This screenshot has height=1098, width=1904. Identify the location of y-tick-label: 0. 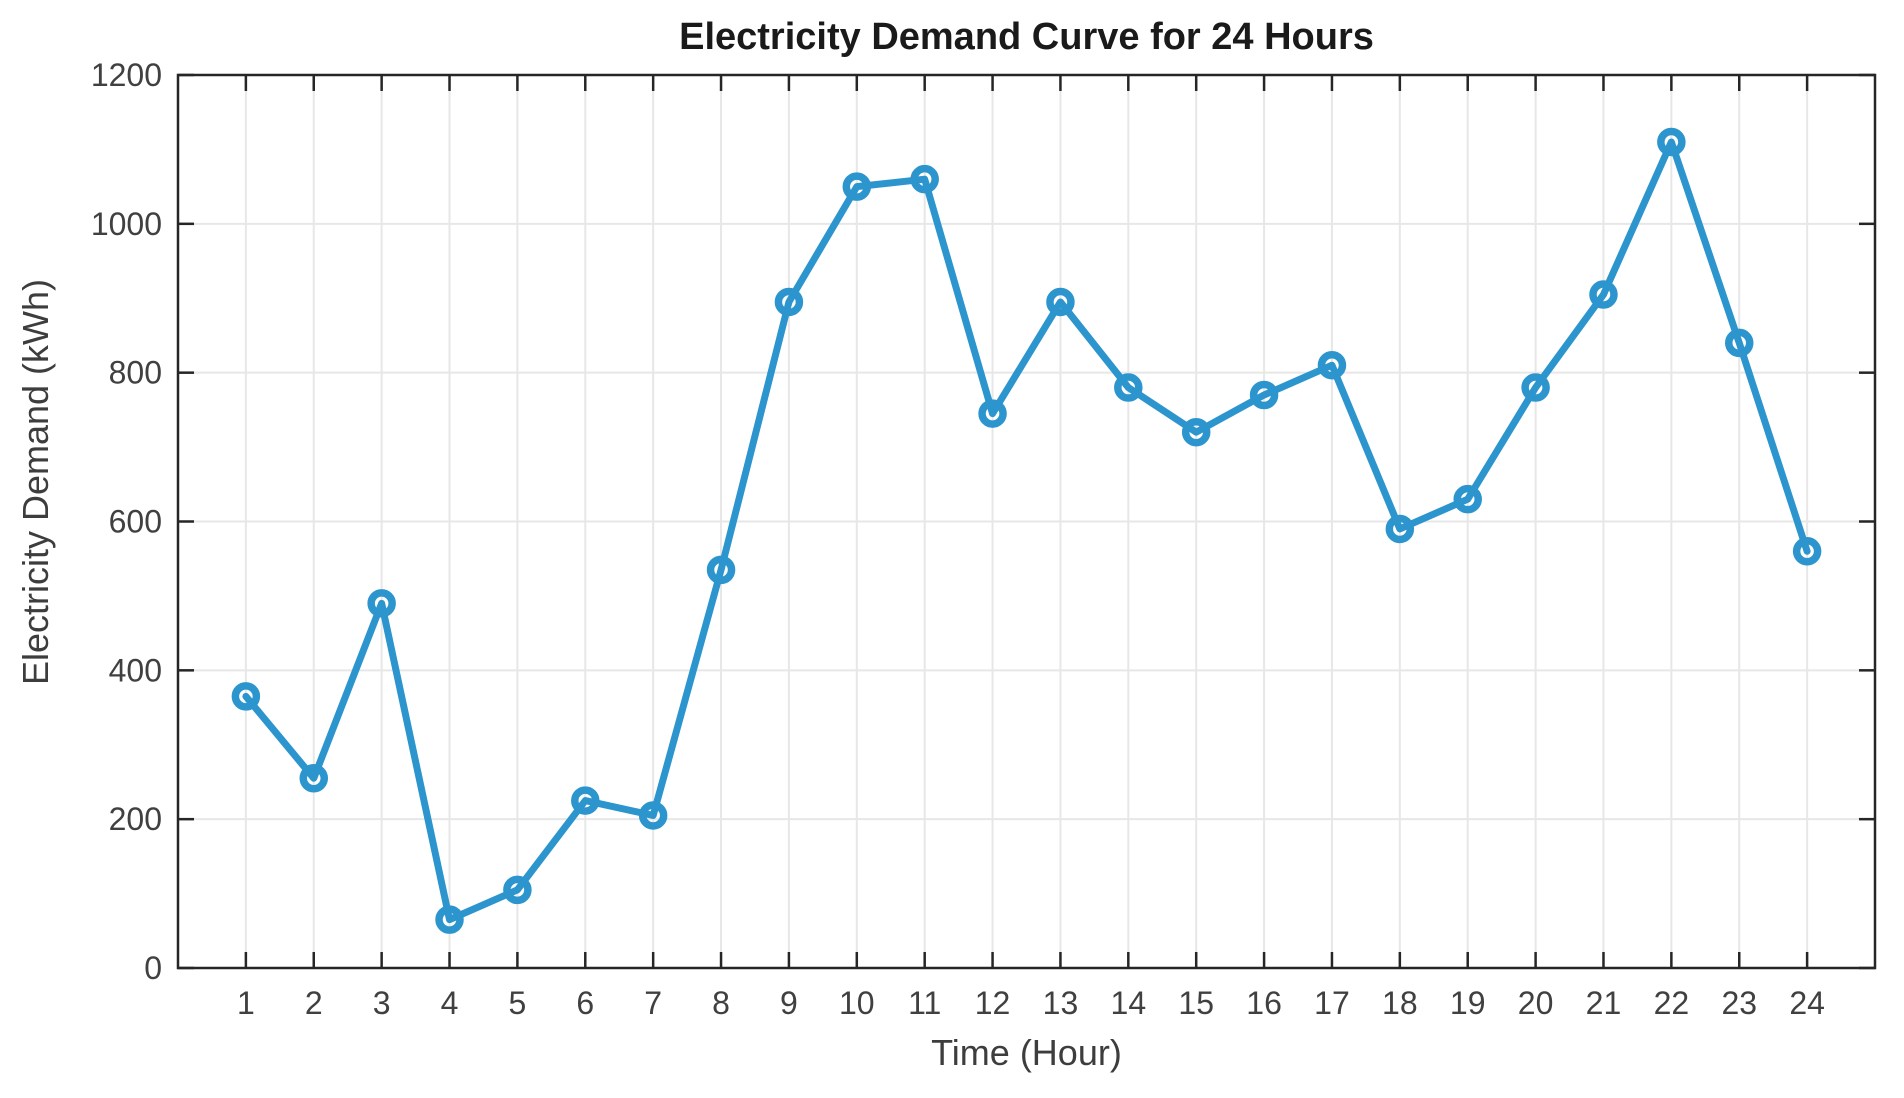
(153, 968).